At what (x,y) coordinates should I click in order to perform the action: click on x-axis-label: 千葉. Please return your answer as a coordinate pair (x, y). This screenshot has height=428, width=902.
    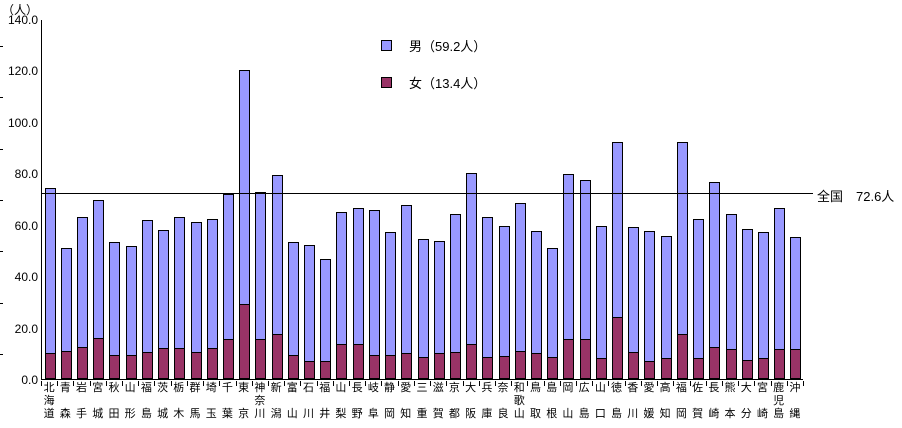
    Looking at the image, I should click on (227, 401).